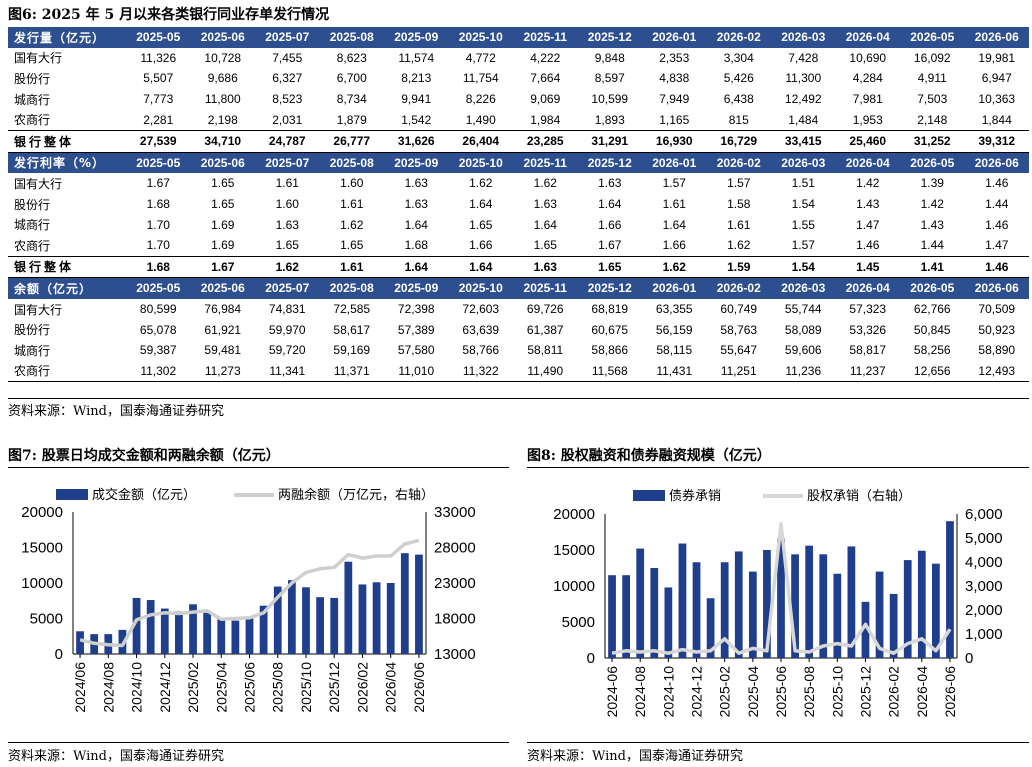 The image size is (1032, 767). I want to click on table-cell: 8,597, so click(609, 78).